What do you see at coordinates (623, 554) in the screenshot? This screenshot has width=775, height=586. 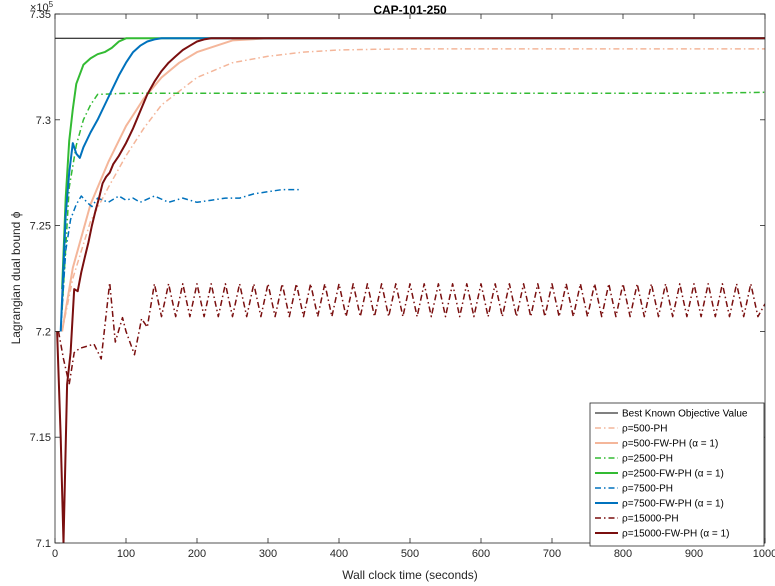 I see `x-tick-label: 800` at bounding box center [623, 554].